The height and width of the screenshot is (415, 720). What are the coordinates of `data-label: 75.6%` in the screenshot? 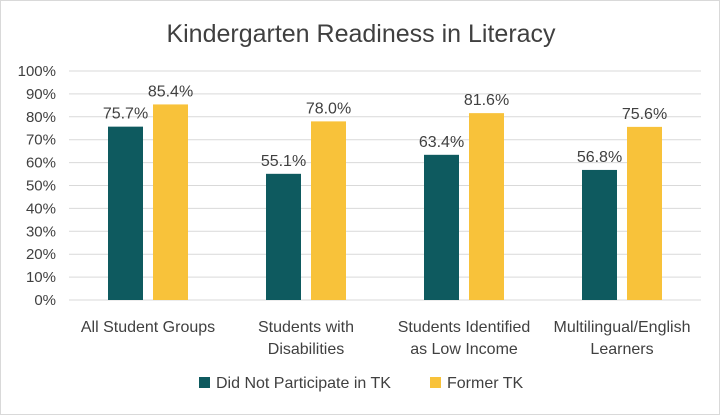 It's located at (644, 114).